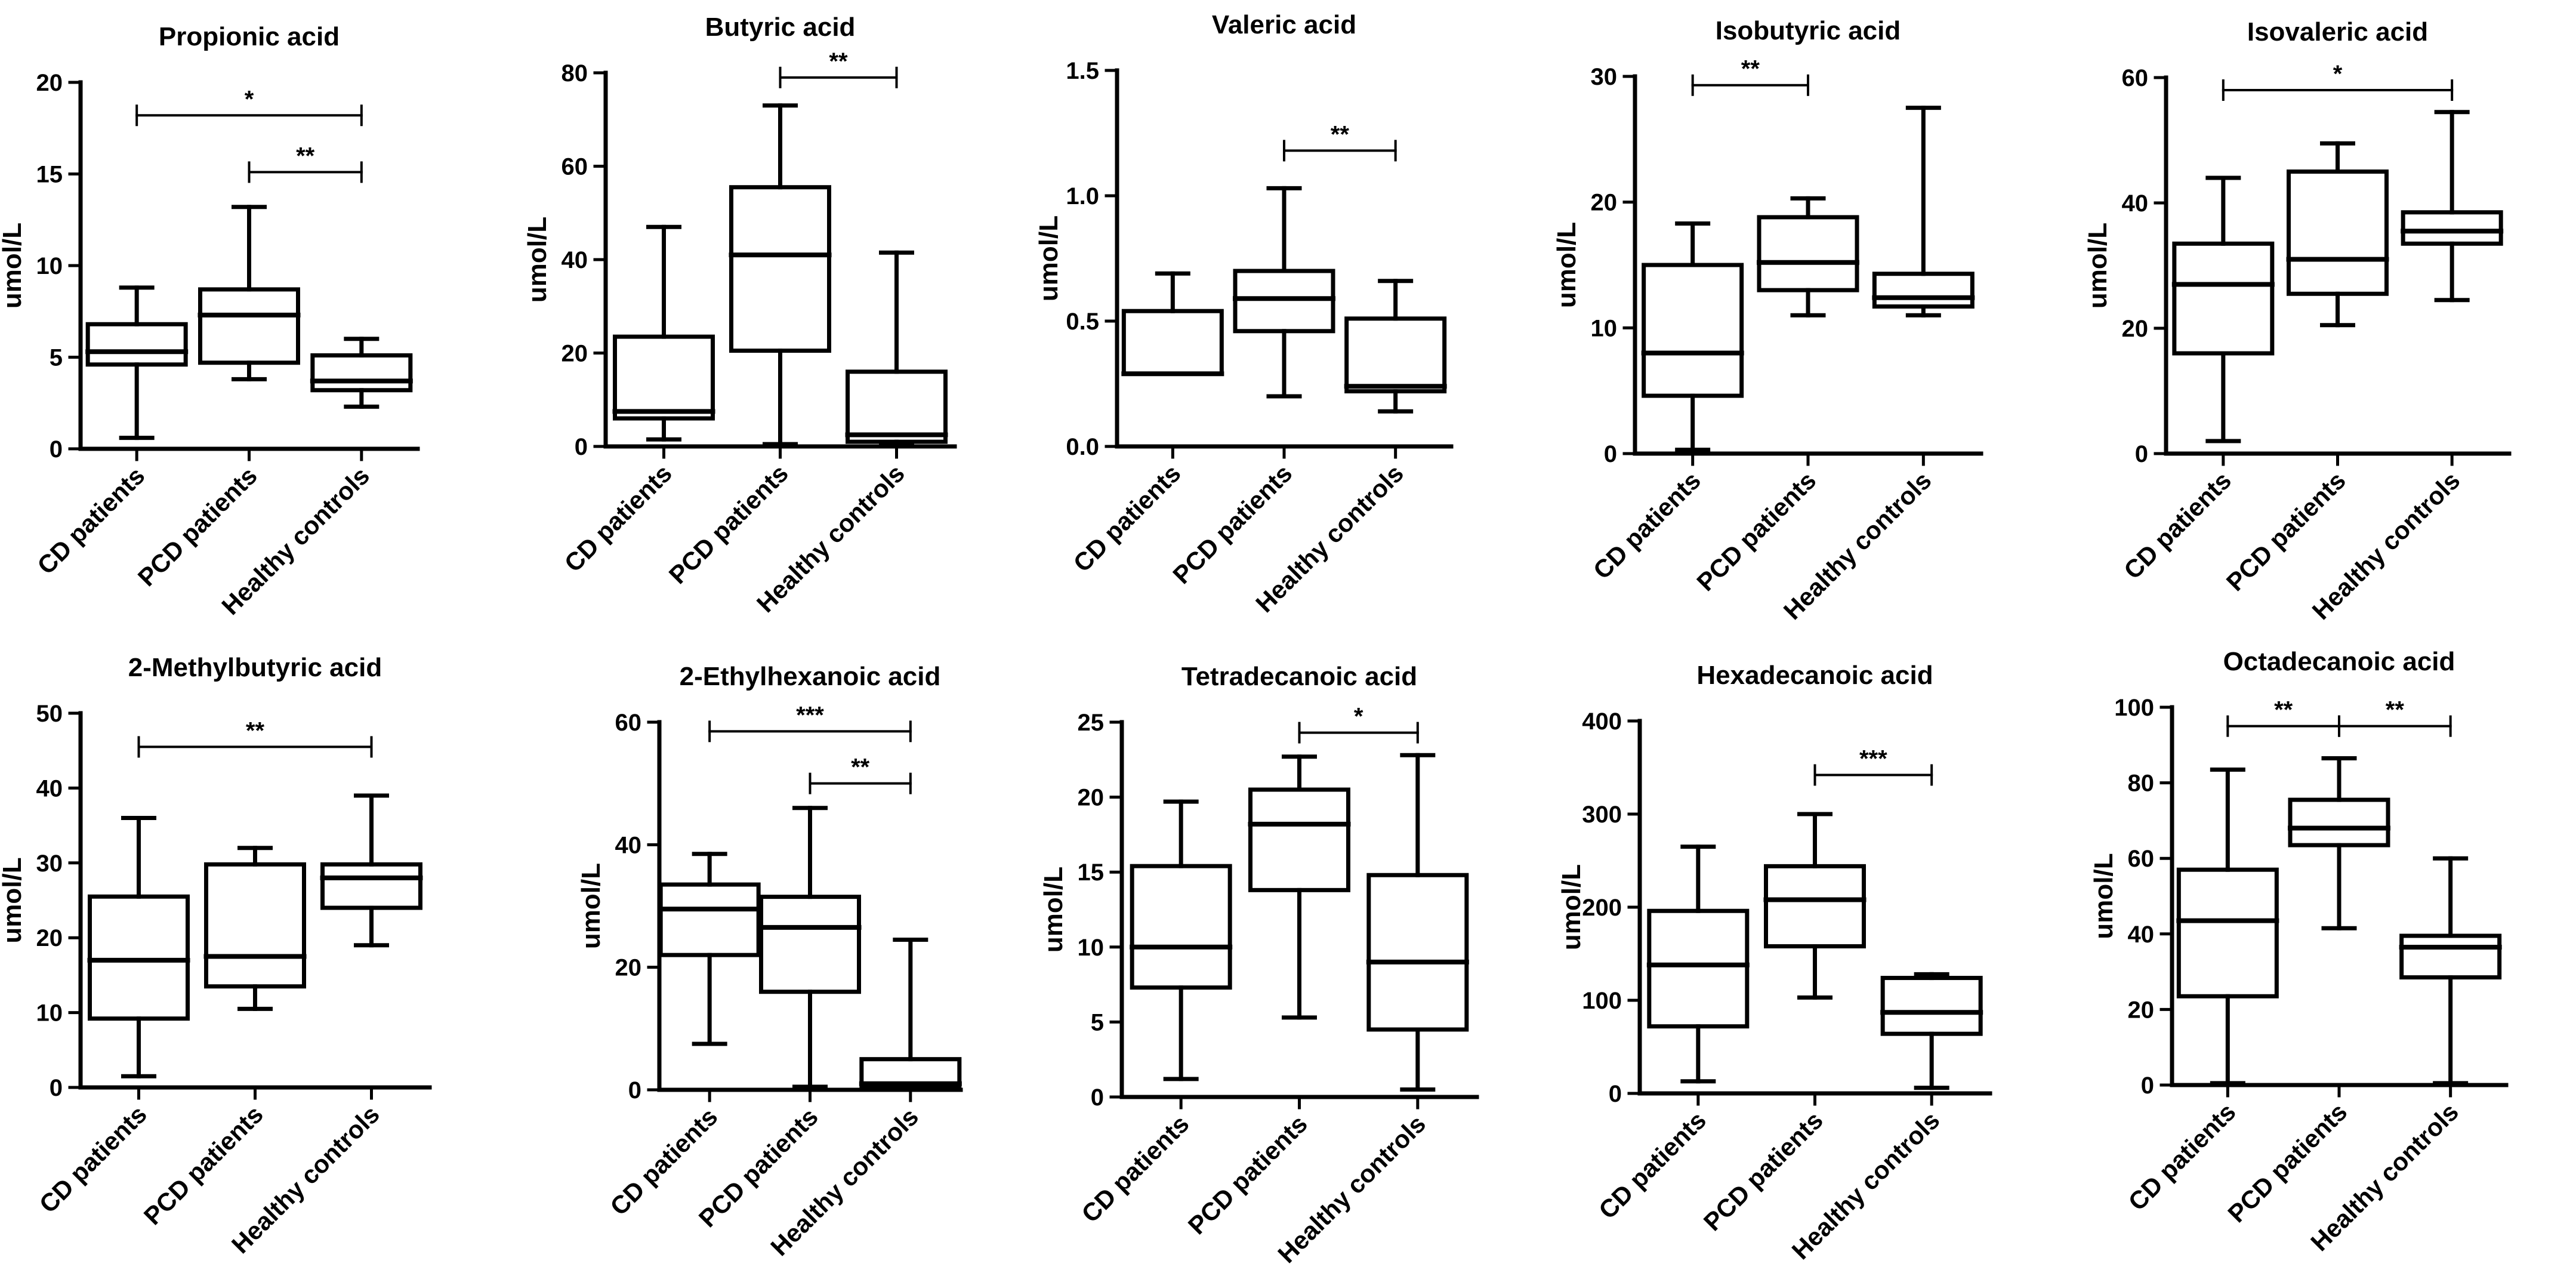 This screenshot has height=1282, width=2576. Describe the element at coordinates (255, 668) in the screenshot. I see `chart-title: 2-Methylbutyric acid` at that location.